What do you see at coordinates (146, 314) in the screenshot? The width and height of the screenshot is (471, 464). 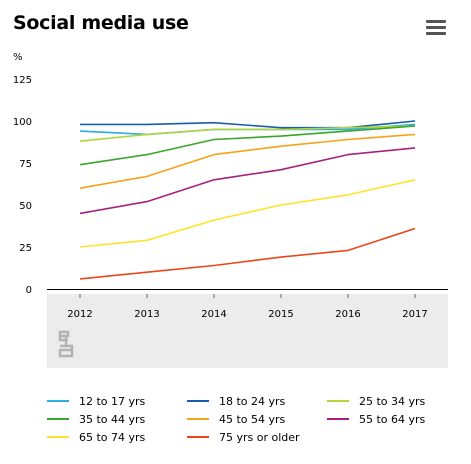 I see `x-tick-label: 2013` at bounding box center [146, 314].